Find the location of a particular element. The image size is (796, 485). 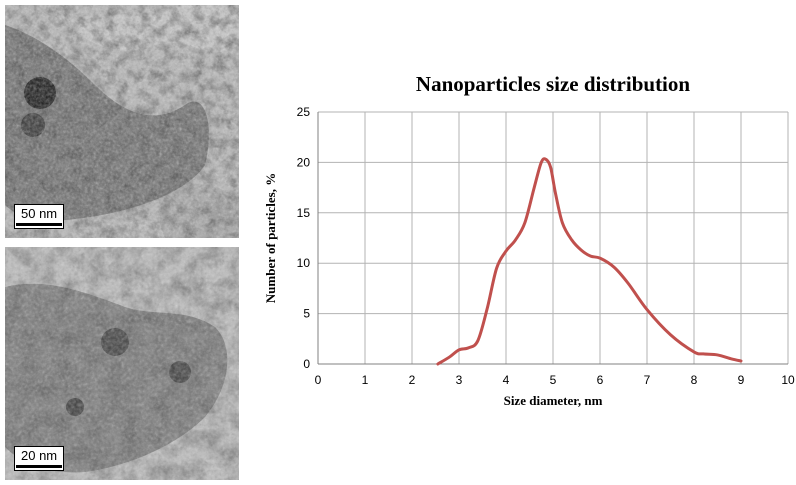

x-tick-label: 9 is located at coordinates (741, 380).